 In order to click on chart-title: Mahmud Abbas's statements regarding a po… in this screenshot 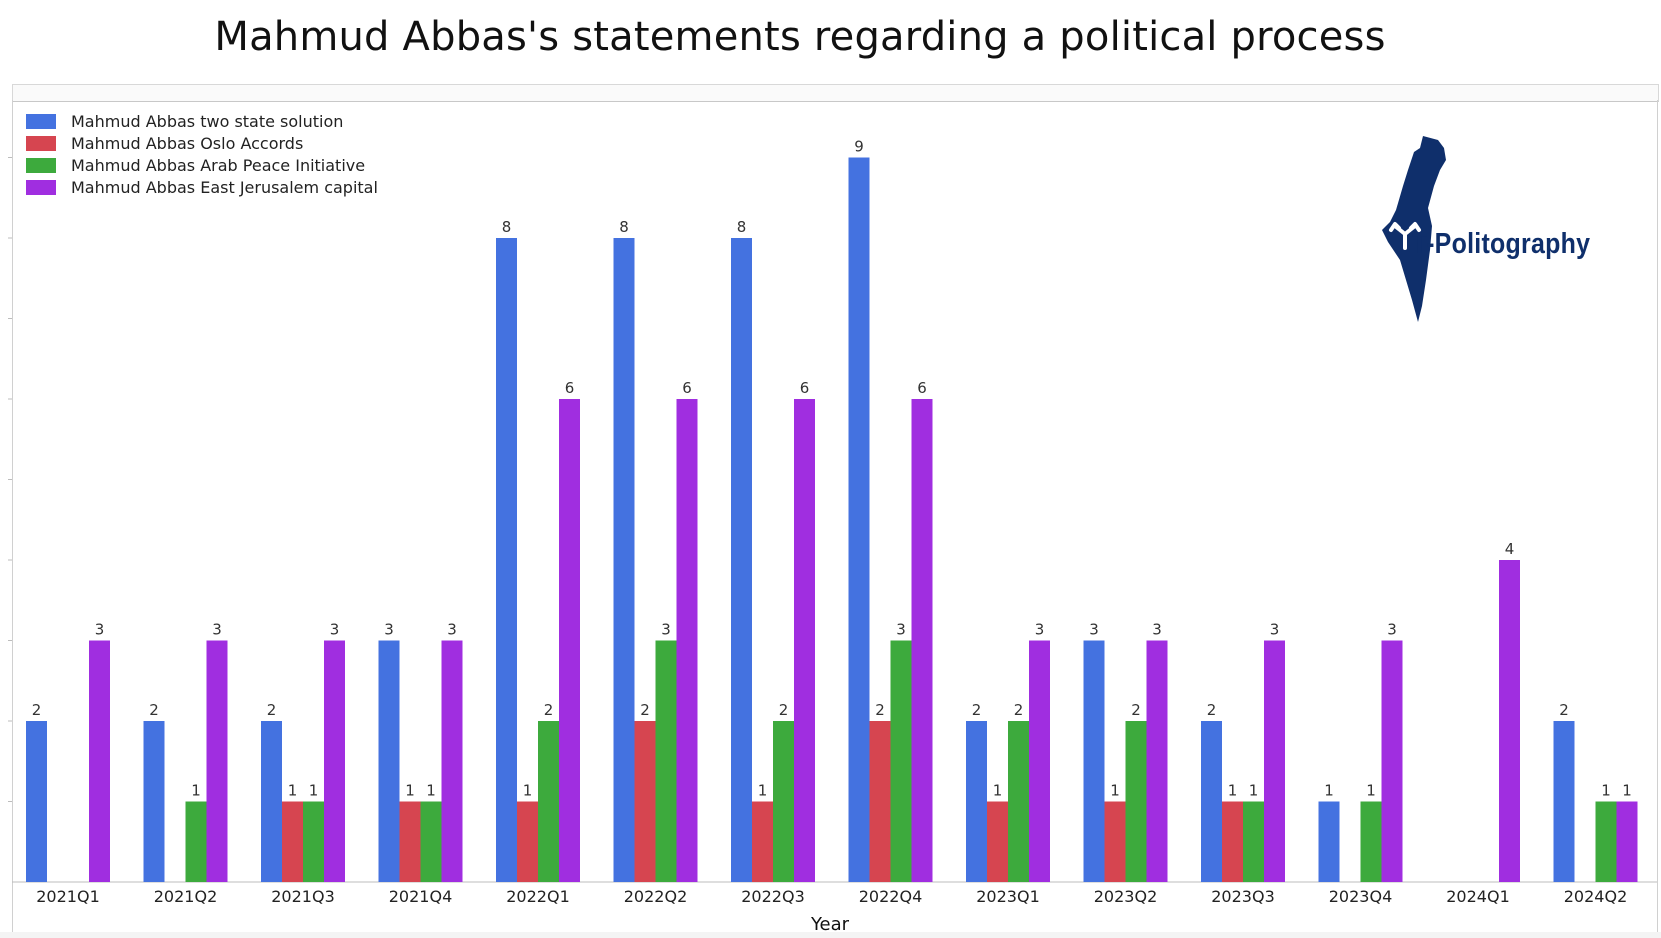, I will do `click(800, 37)`.